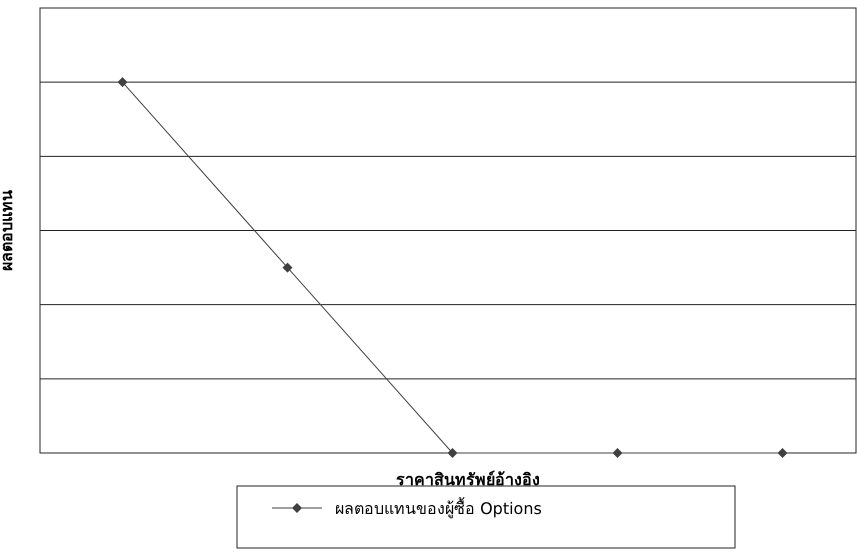 This screenshot has width=857, height=553. What do you see at coordinates (468, 479) in the screenshot?
I see `x-axis-title: ราคาสินทรัพย์อ้างอิง` at bounding box center [468, 479].